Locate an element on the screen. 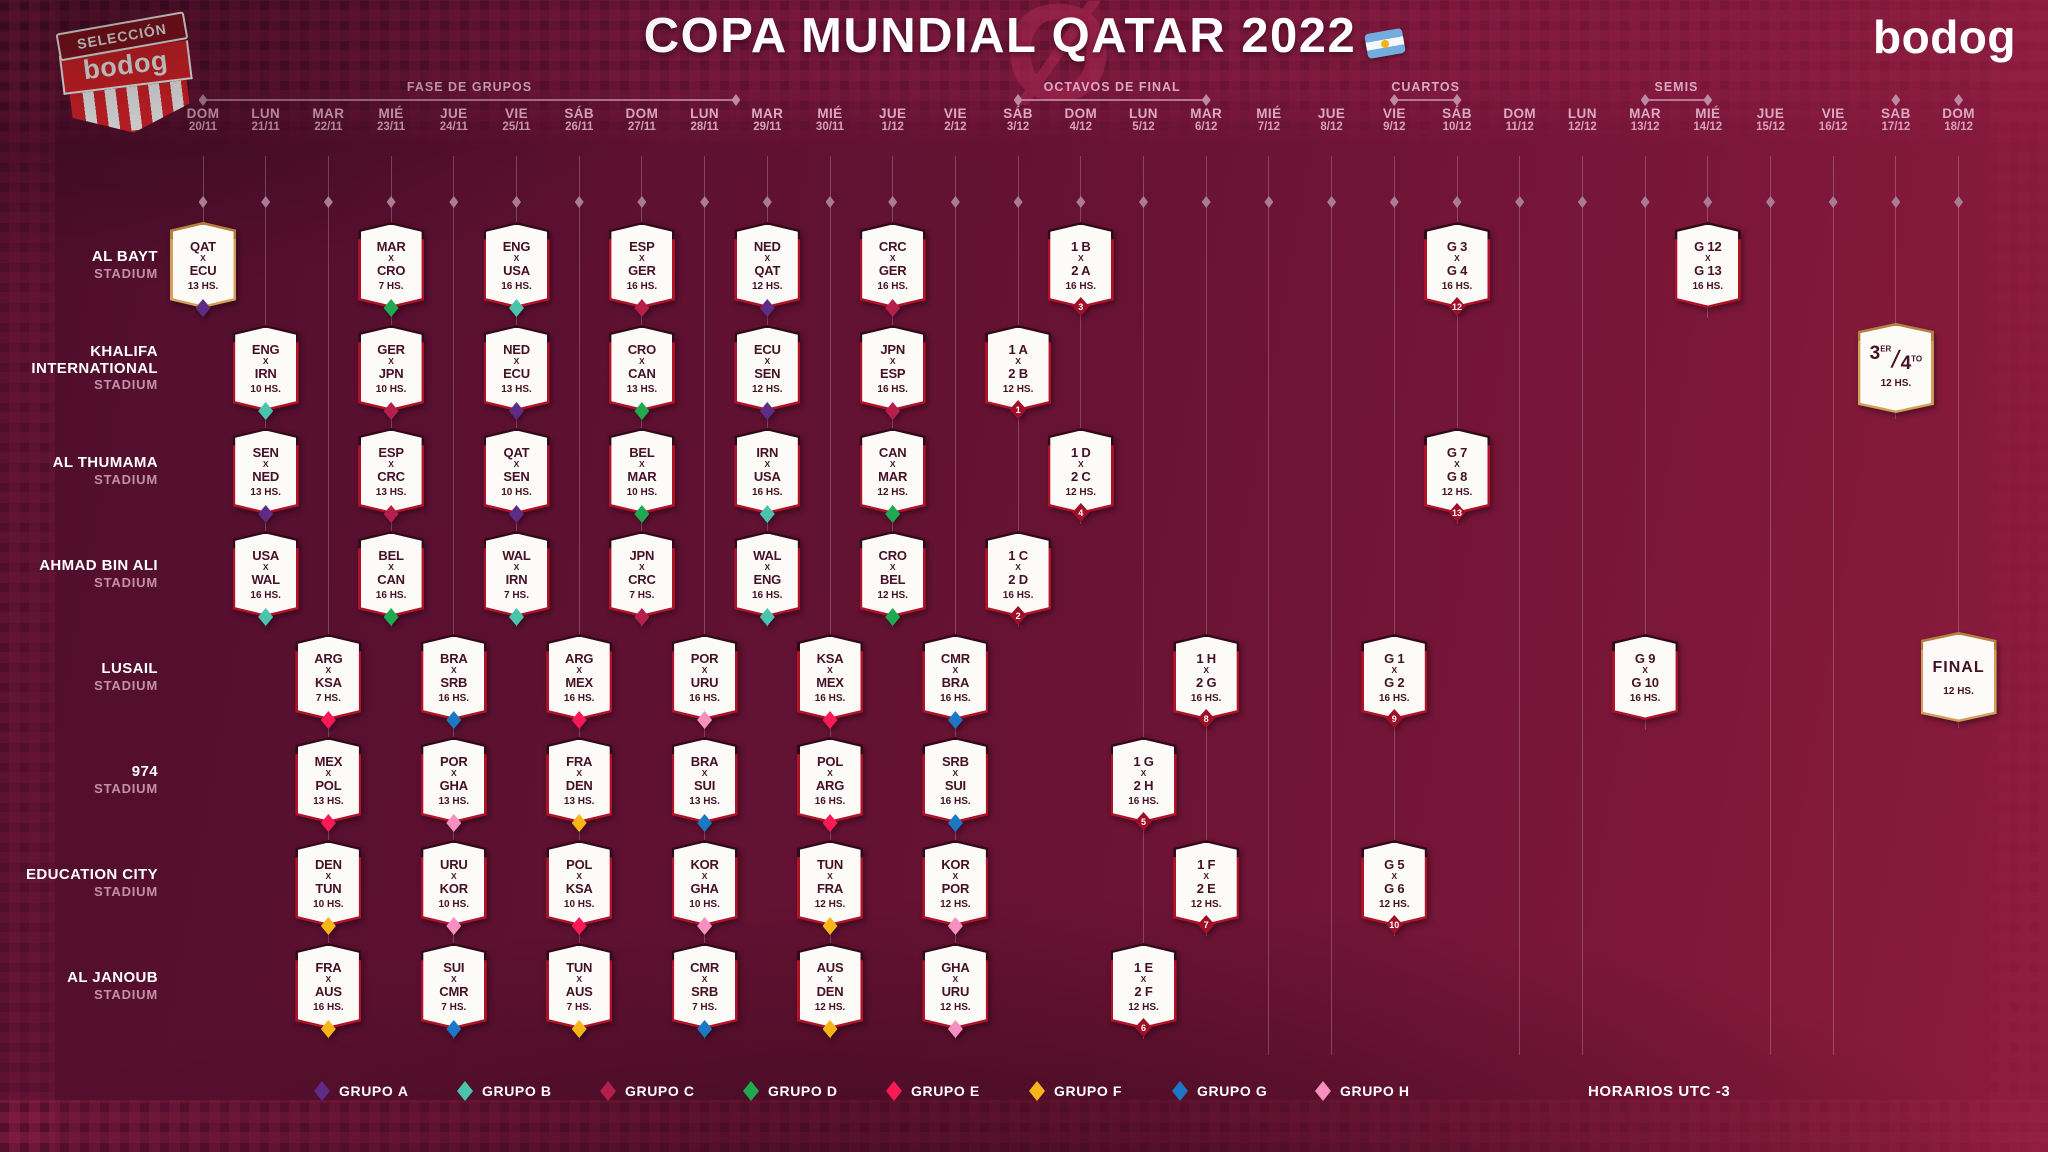 The image size is (2048, 1152). match-card-body: CRO X BEL 12 HS. is located at coordinates (893, 574).